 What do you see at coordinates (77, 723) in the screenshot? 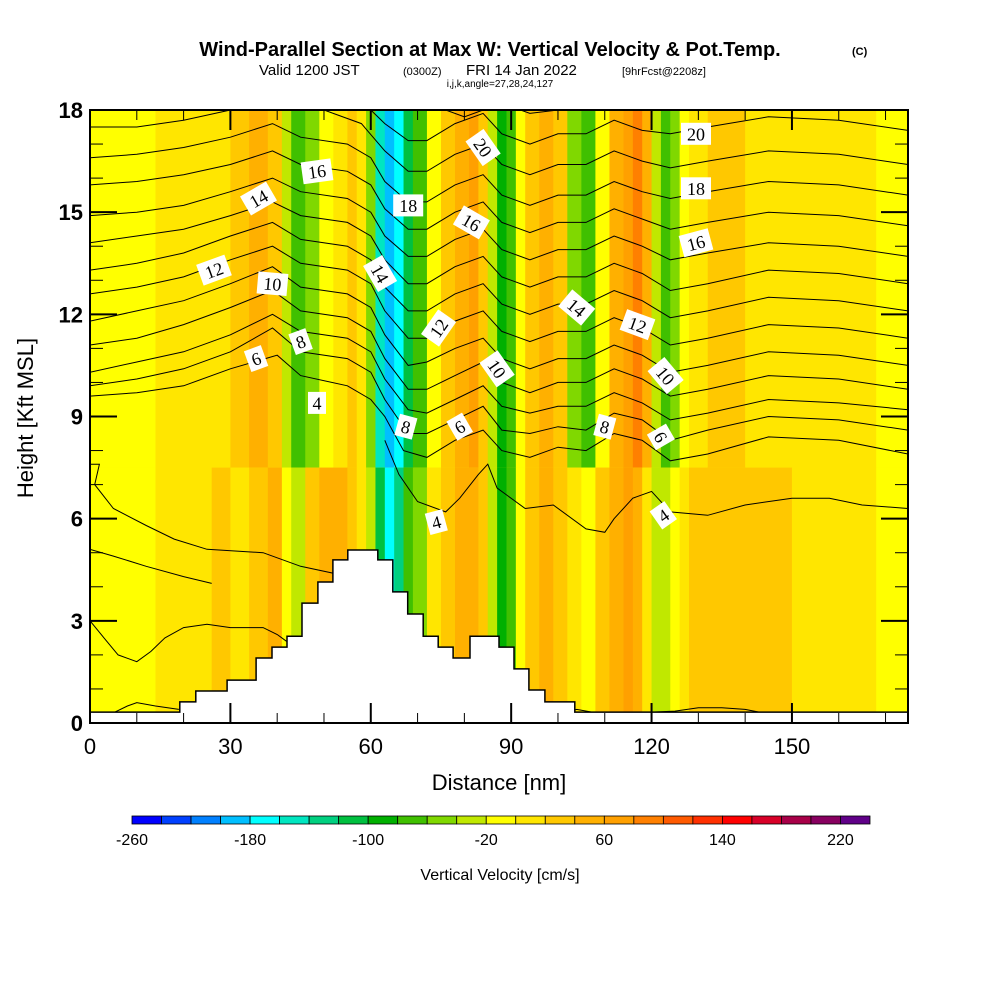
I see `y-tick-label: 0` at bounding box center [77, 723].